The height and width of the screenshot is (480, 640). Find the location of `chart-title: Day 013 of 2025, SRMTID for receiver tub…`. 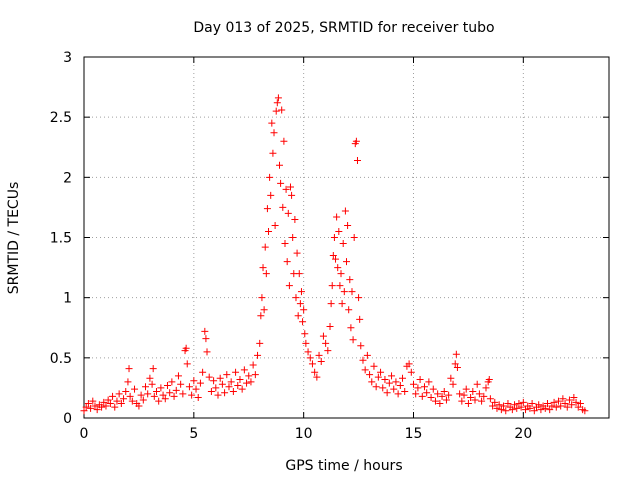

chart-title: Day 013 of 2025, SRMTID for receiver tub… is located at coordinates (343, 28).